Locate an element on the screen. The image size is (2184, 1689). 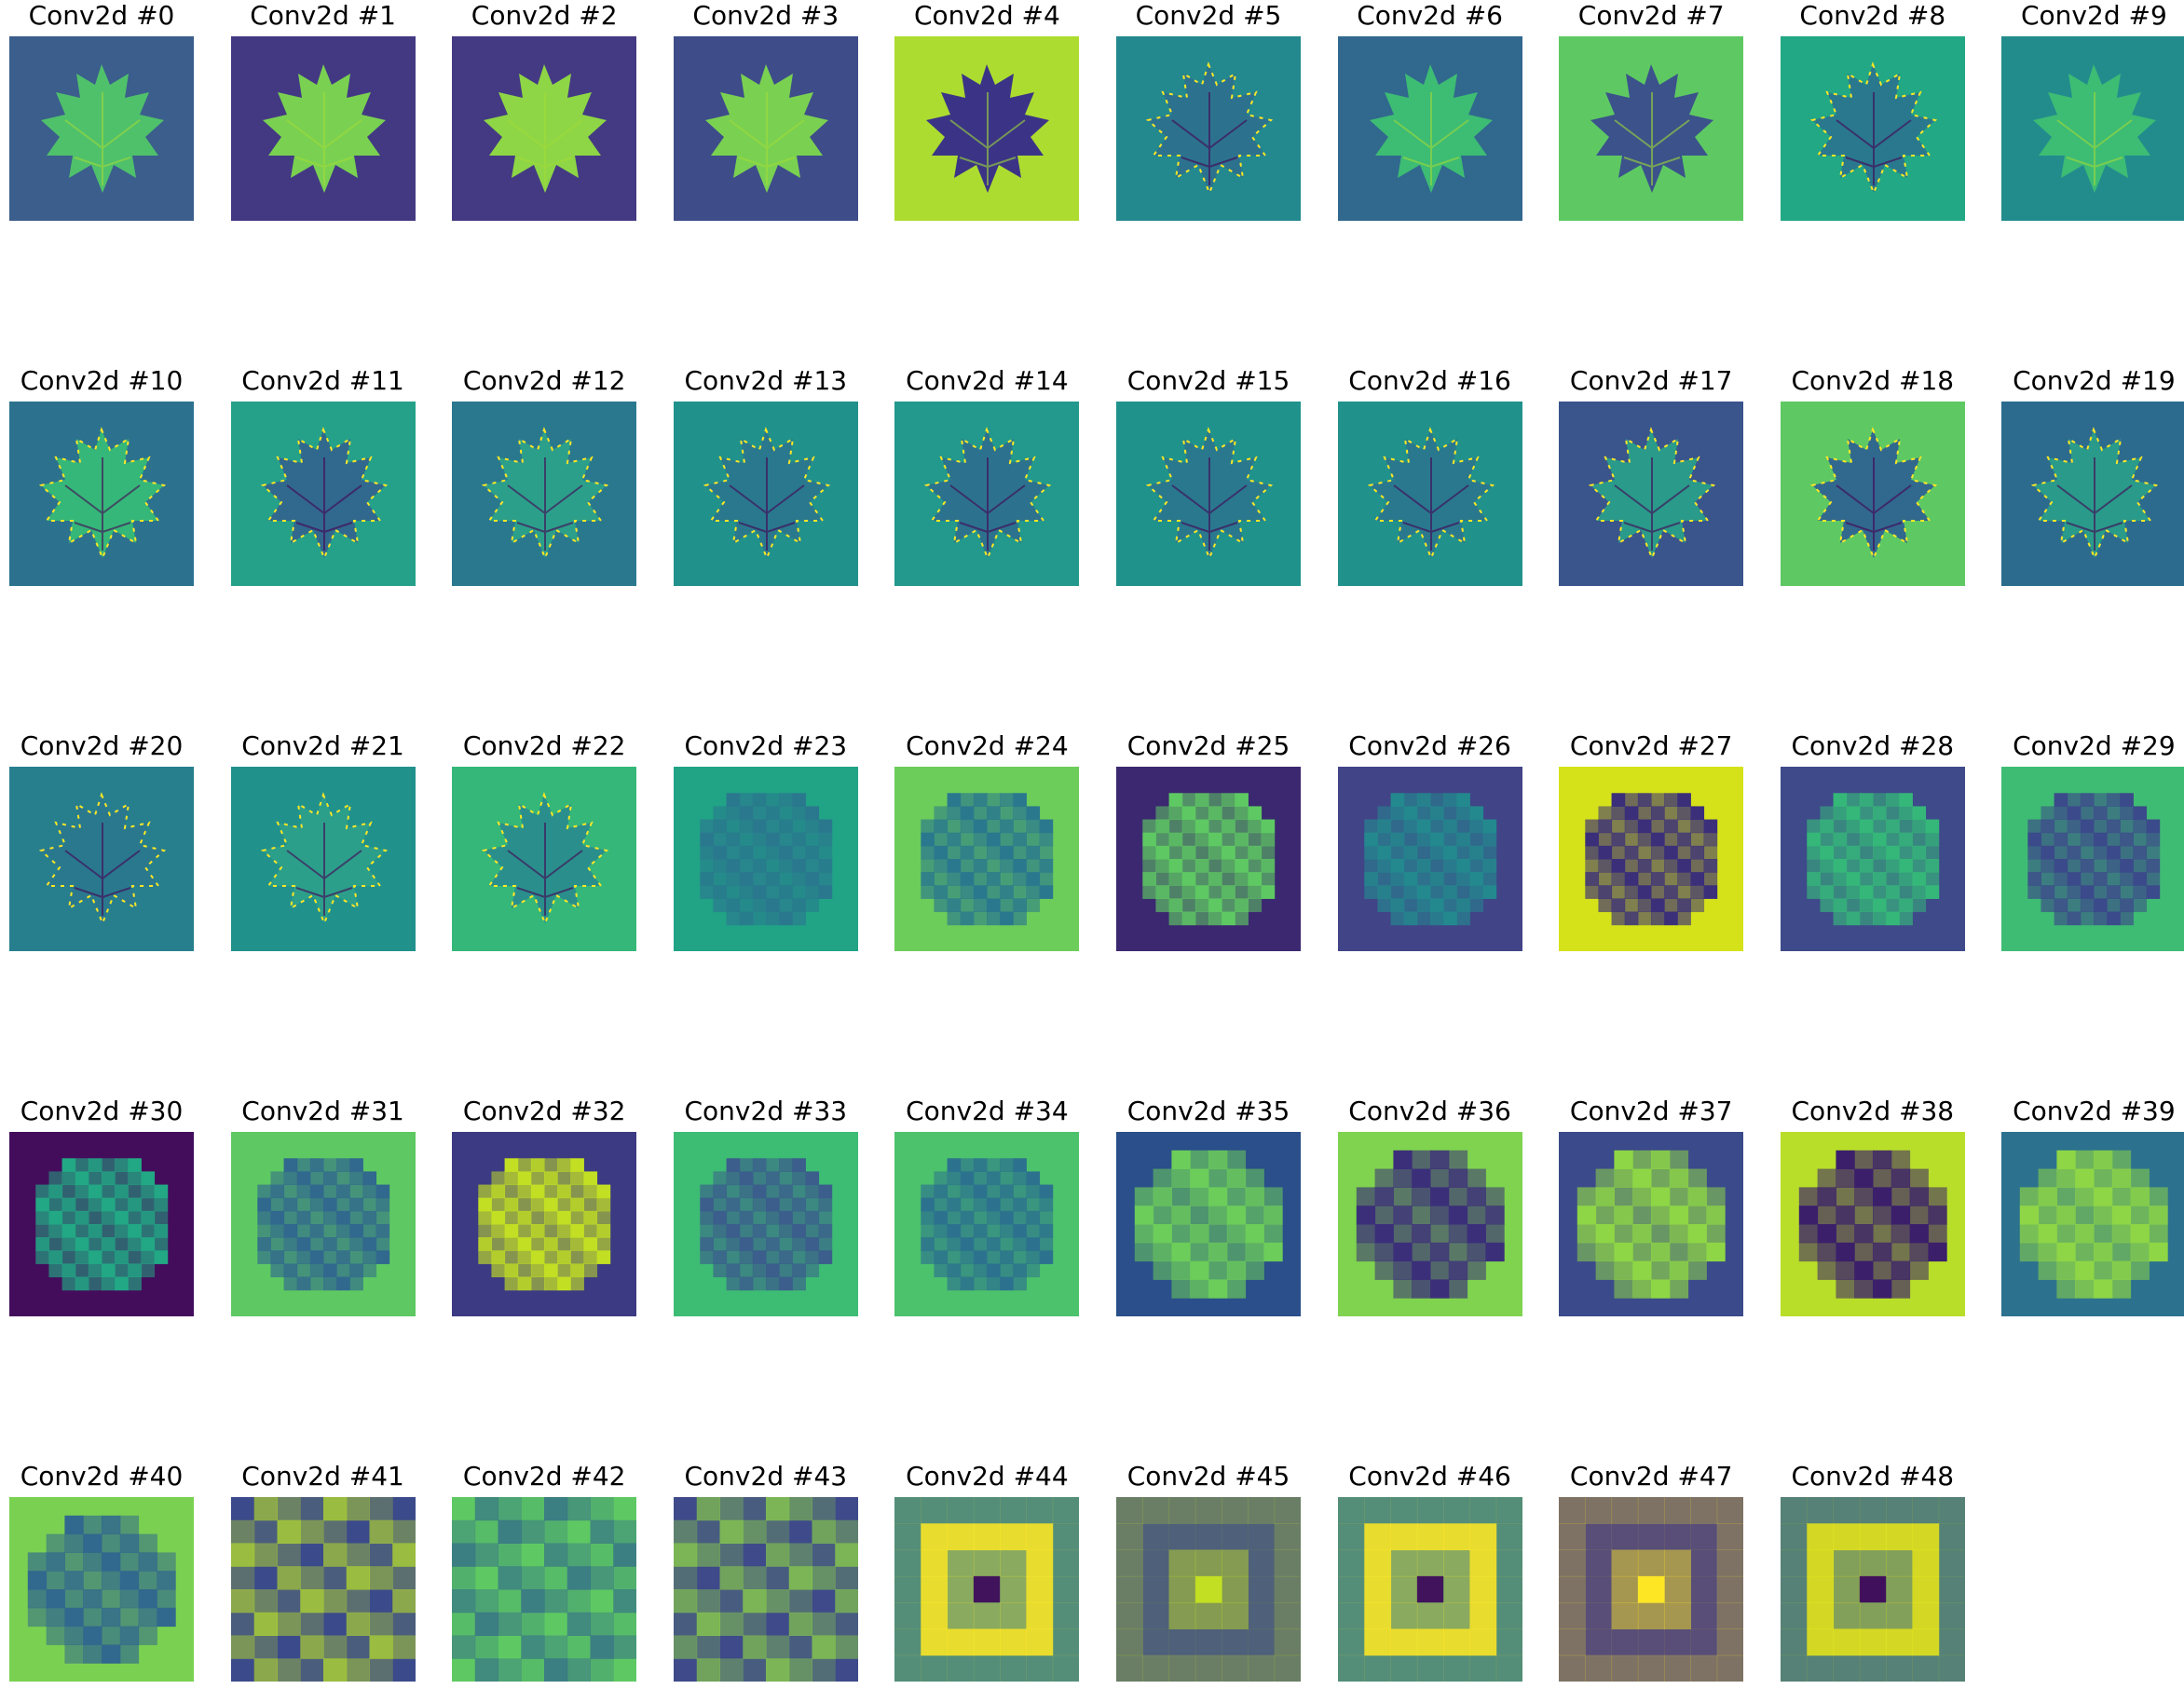
feature-map-panel: Conv2d #18 is located at coordinates (1872, 476).